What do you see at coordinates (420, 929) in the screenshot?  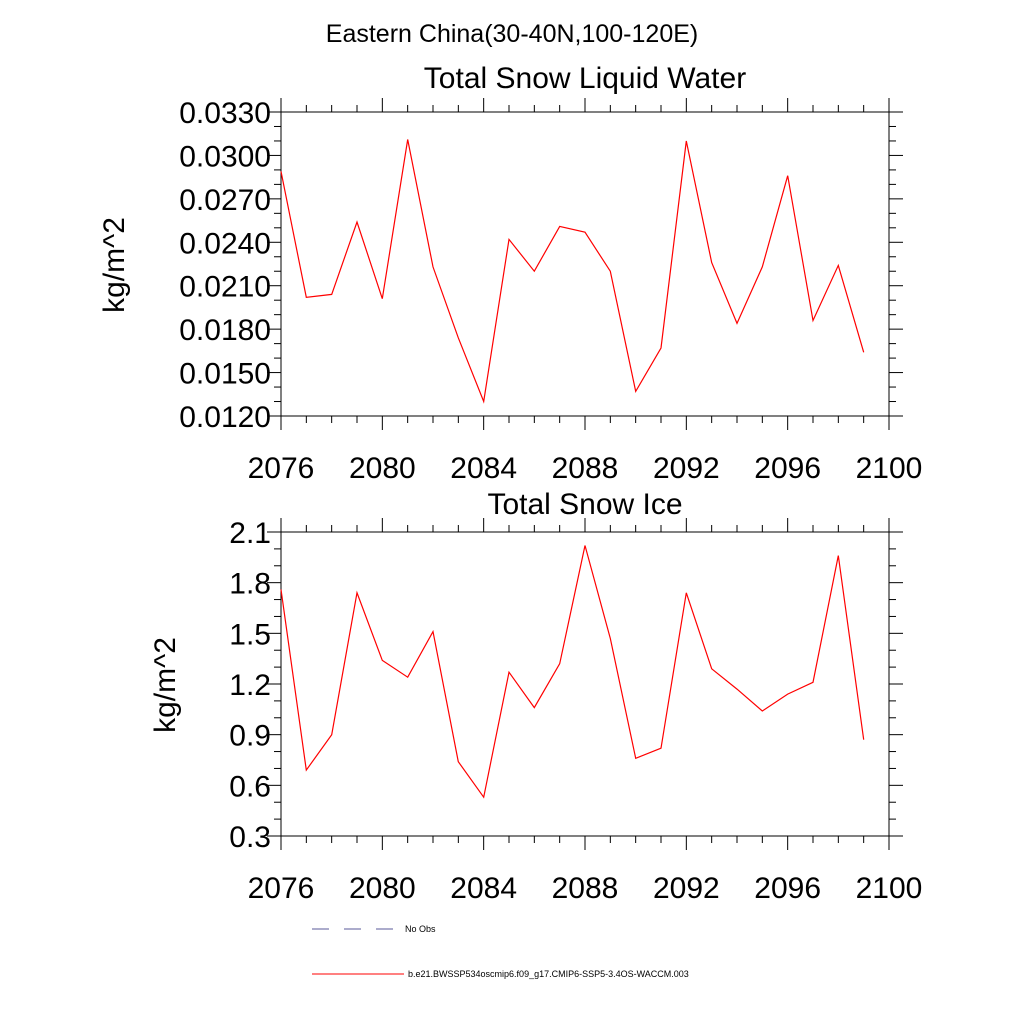 I see `legend-label-no-obs: No Obs` at bounding box center [420, 929].